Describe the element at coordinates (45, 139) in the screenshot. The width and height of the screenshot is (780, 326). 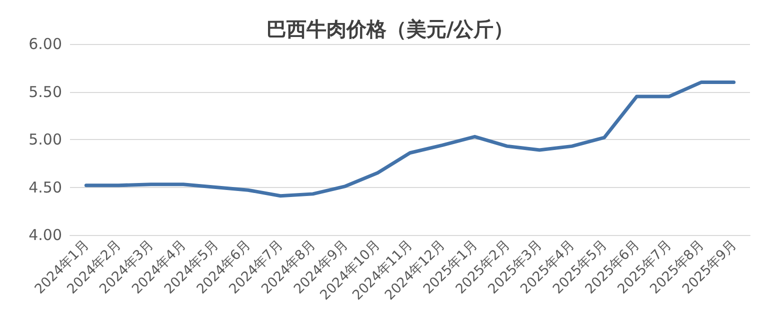
I see `y-tick-label: 5.00` at that location.